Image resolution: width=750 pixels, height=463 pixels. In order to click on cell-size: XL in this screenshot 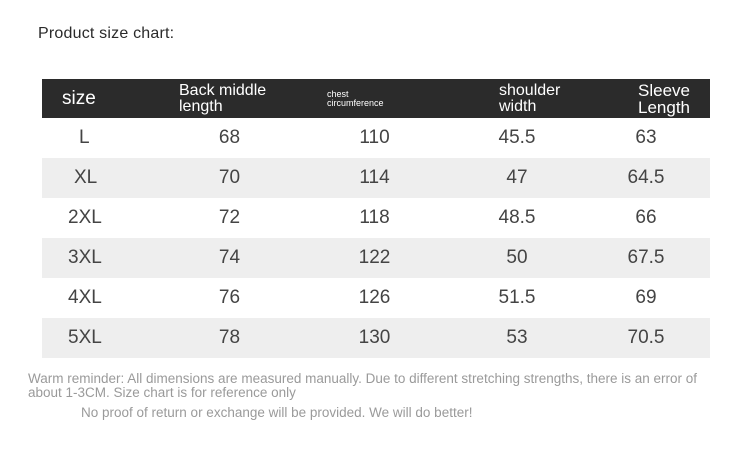, I will do `click(102, 178)`.